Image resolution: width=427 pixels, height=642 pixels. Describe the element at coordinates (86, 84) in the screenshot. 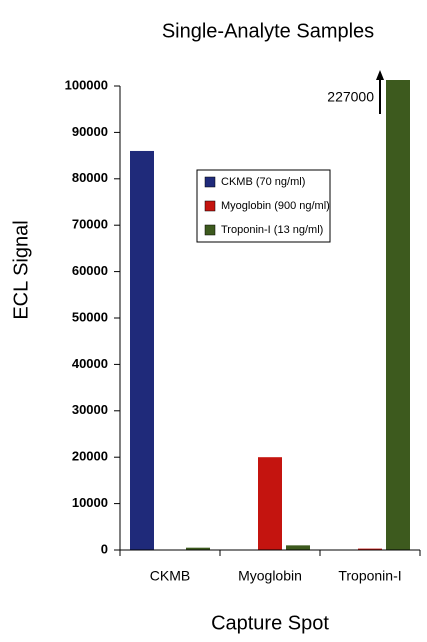

I see `y-tick-label: 100000` at that location.